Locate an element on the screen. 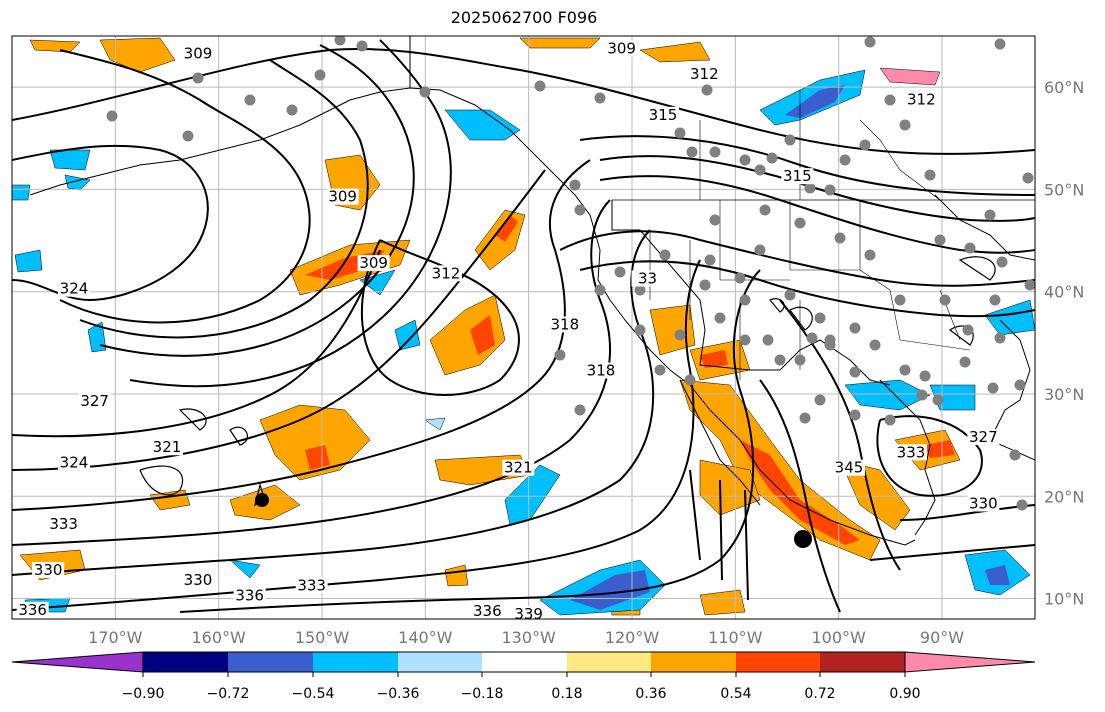 This screenshot has height=712, width=1105. contour-label: 324 is located at coordinates (74, 463).